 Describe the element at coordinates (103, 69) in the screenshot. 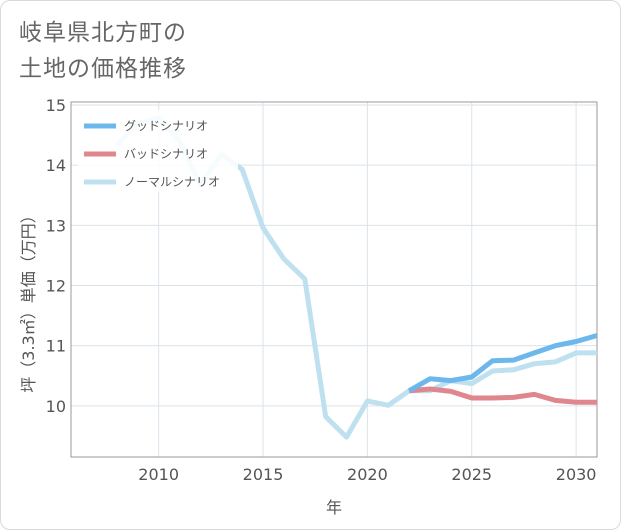

I see `chart-title-line-2: 土地の価格推移` at that location.